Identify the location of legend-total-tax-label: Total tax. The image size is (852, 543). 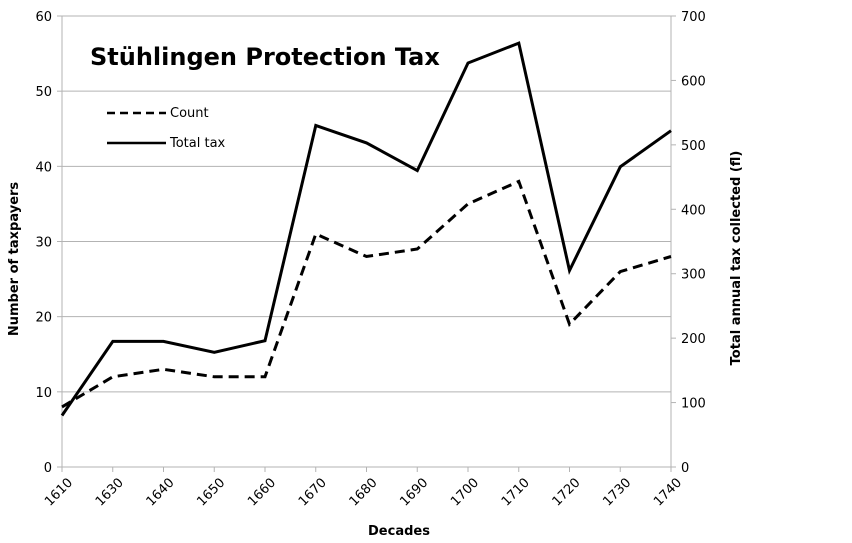
(197, 143).